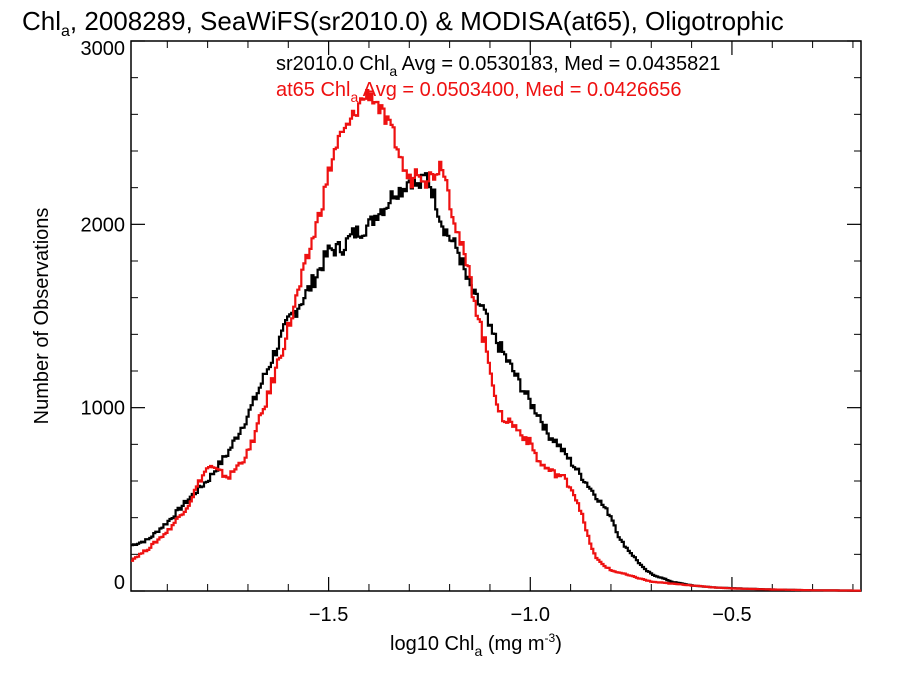 The width and height of the screenshot is (900, 675). Describe the element at coordinates (103, 225) in the screenshot. I see `y-tick-label: 2000` at that location.